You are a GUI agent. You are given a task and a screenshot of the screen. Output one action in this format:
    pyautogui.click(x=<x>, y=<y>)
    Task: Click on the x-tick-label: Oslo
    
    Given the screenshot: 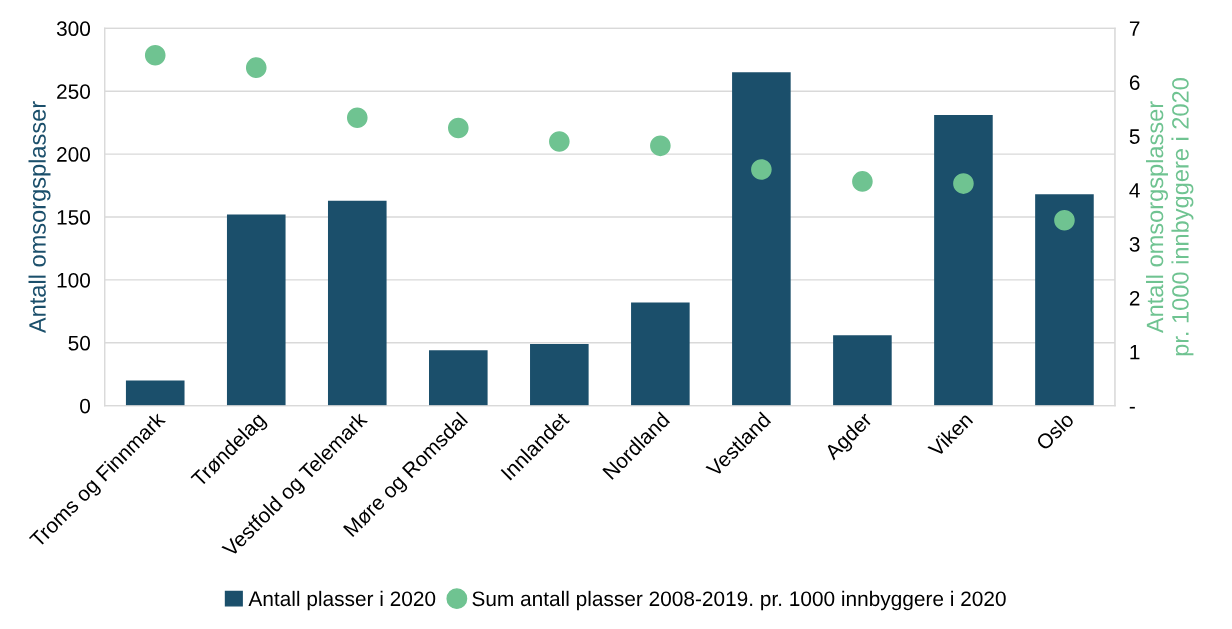 What is the action you would take?
    pyautogui.click(x=1054, y=431)
    